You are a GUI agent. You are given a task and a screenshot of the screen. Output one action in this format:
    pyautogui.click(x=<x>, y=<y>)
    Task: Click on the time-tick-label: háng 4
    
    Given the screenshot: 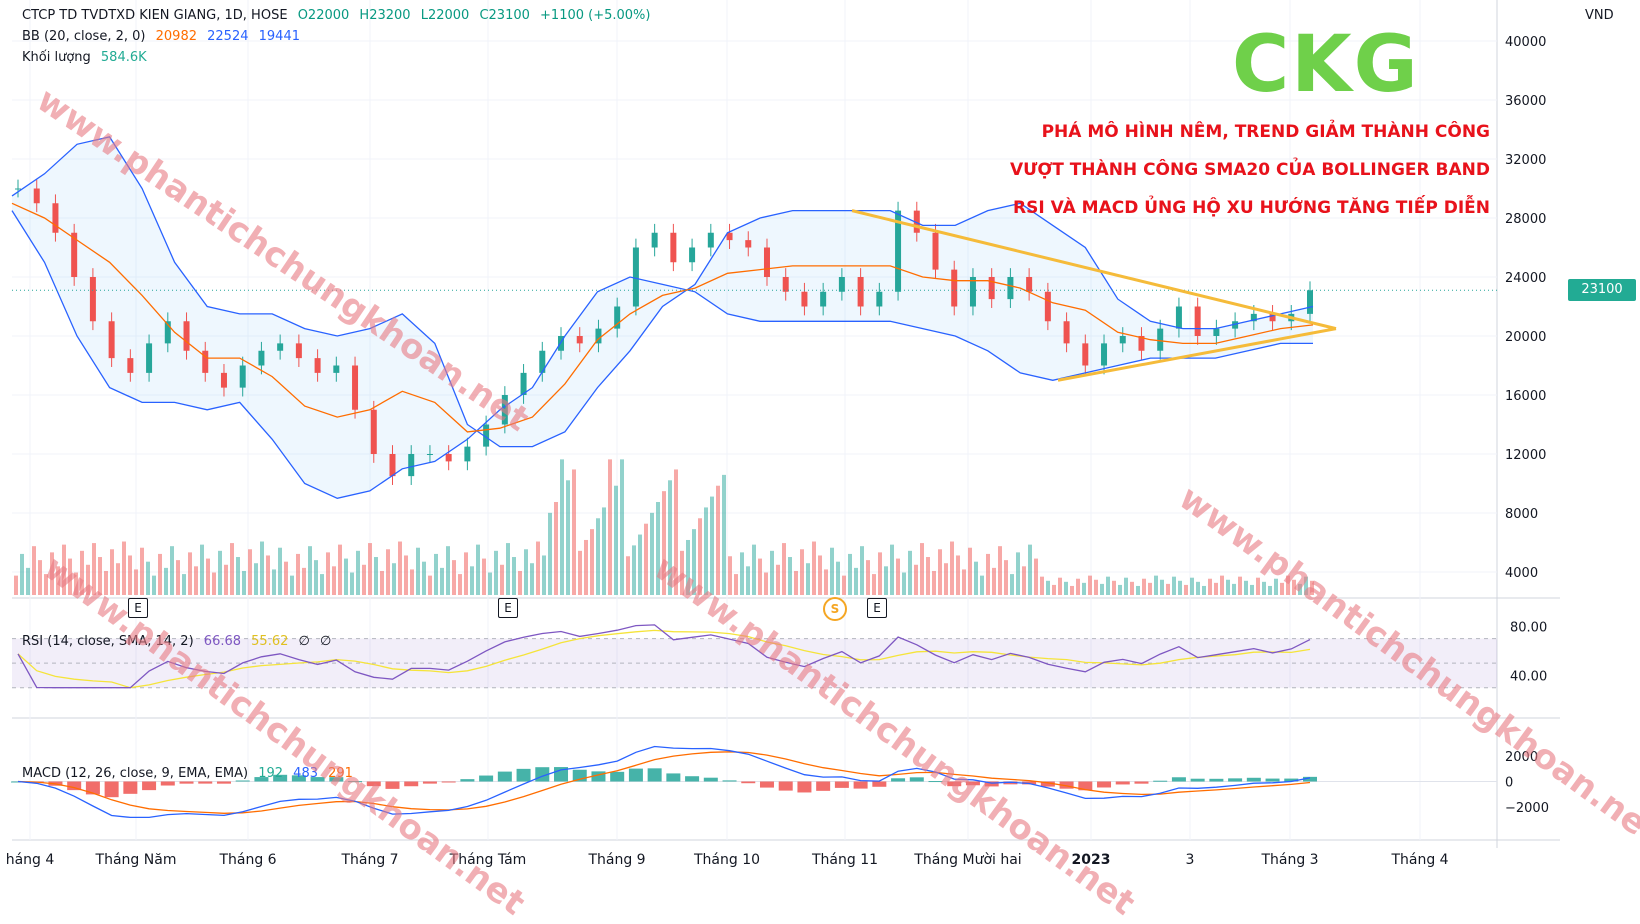 What is the action you would take?
    pyautogui.click(x=30, y=860)
    